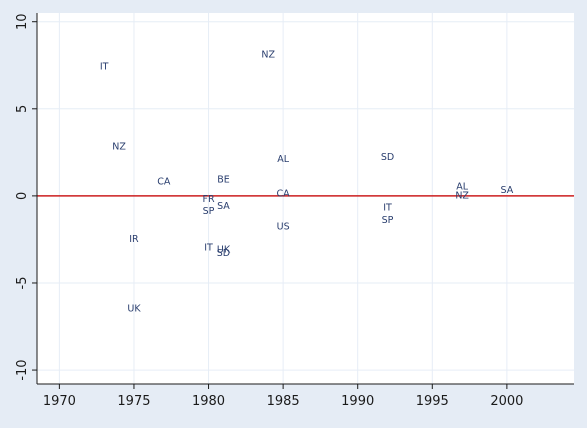 The height and width of the screenshot is (428, 587). What do you see at coordinates (283, 227) in the screenshot?
I see `point-label: US` at bounding box center [283, 227].